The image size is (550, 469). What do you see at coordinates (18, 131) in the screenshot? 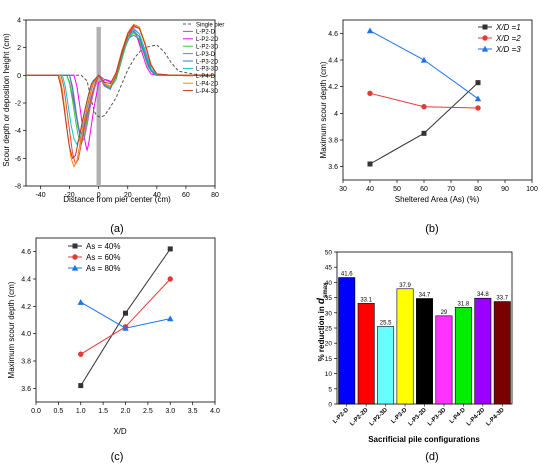
I see `panel-a-ytick-label: -4` at bounding box center [18, 131].